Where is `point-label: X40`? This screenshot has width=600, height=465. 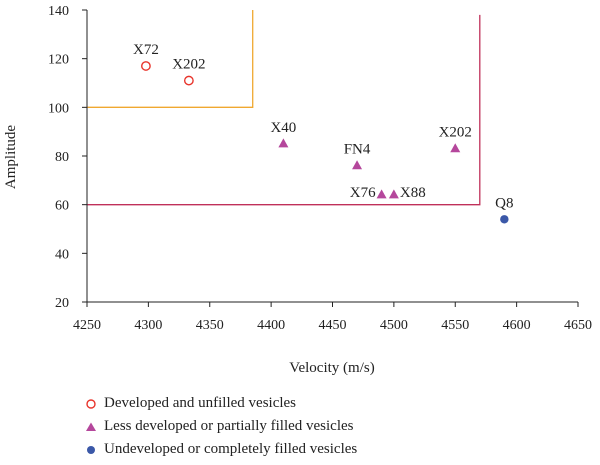 point-label: X40 is located at coordinates (283, 128).